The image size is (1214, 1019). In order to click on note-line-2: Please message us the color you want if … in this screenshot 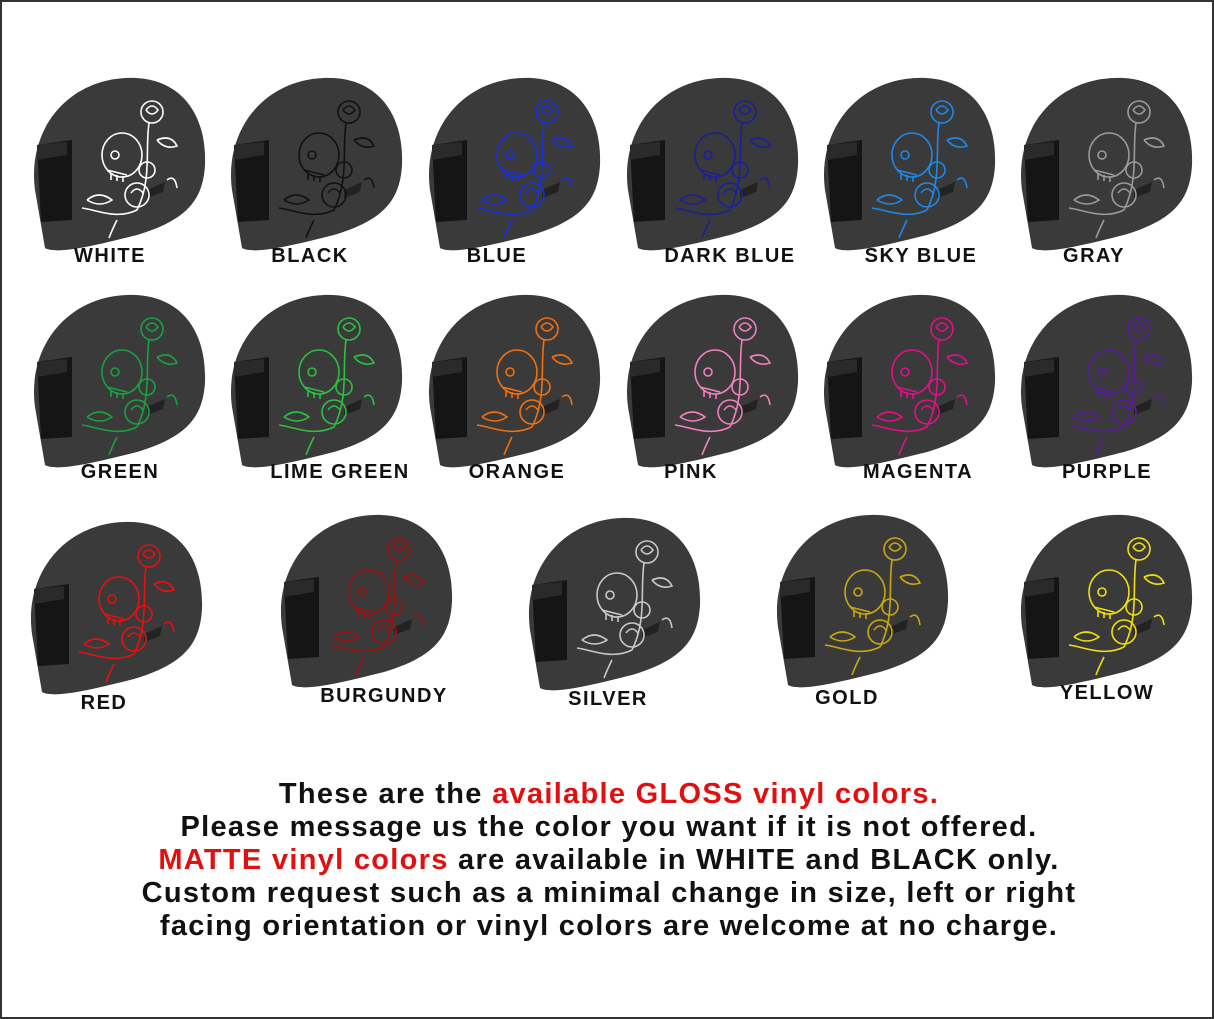, I will do `click(609, 827)`.